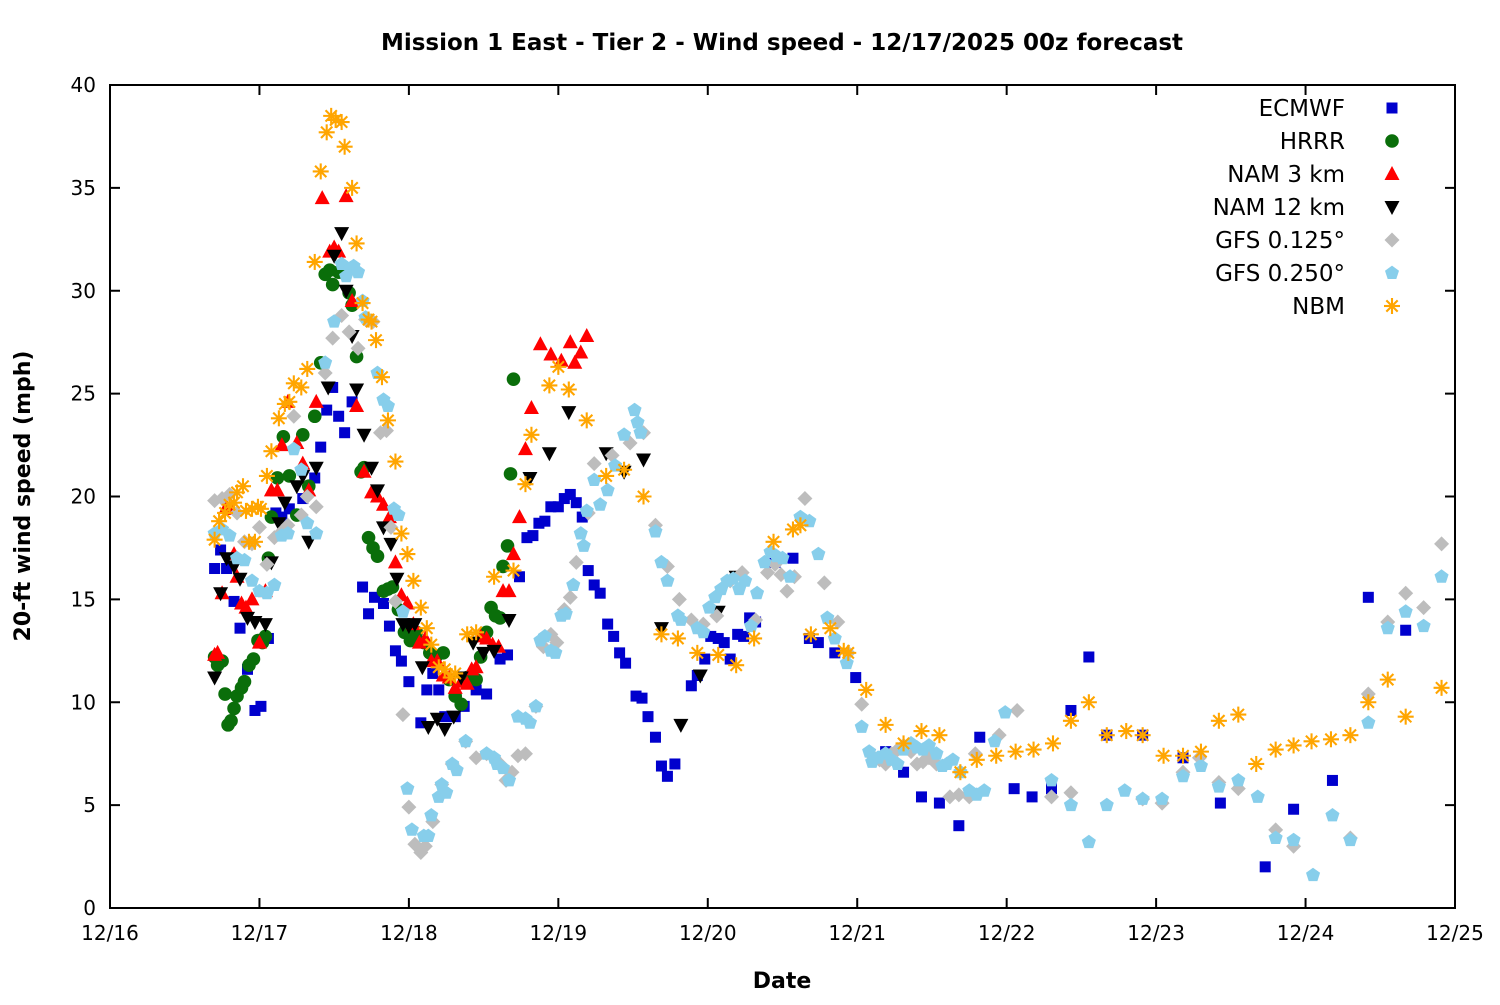 This screenshot has width=1500, height=1005. I want to click on legend-item-ecmwf: ECMWF, so click(1328, 109).